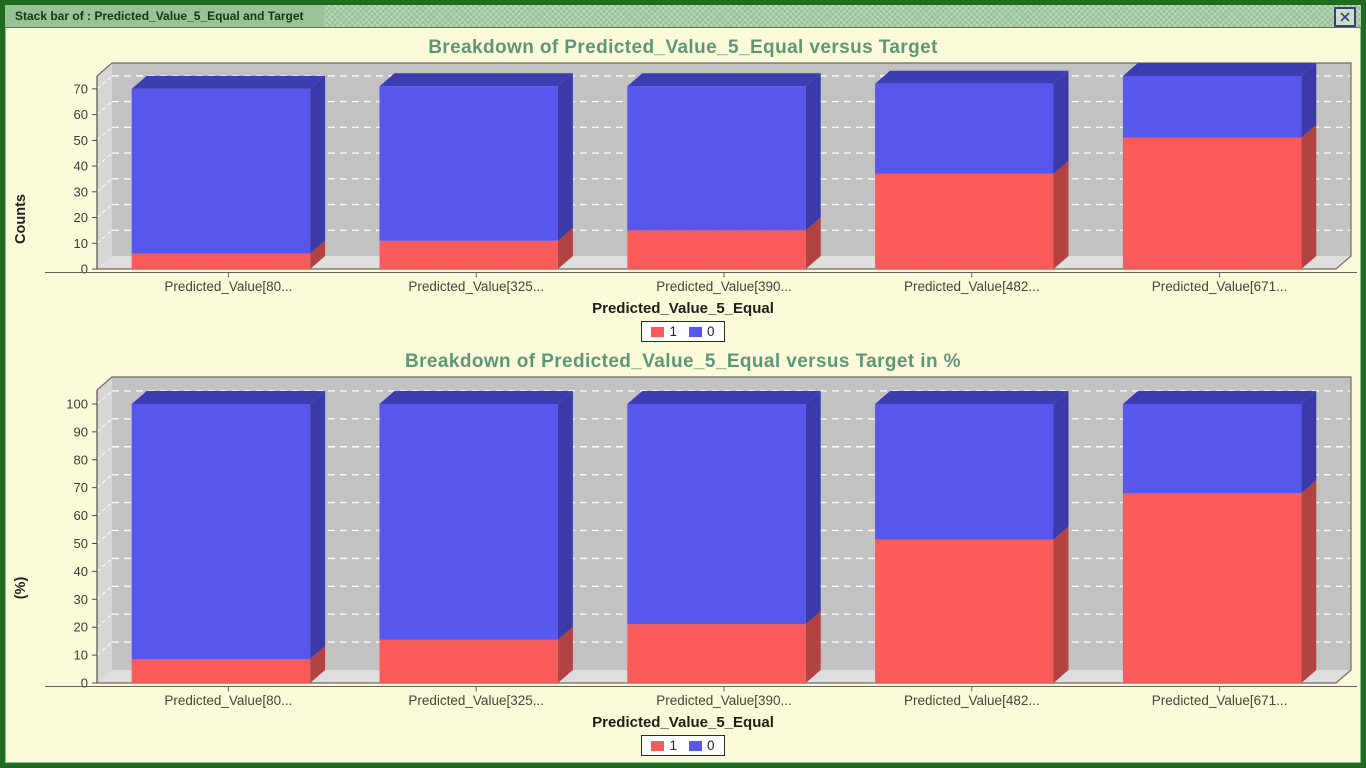  What do you see at coordinates (81, 217) in the screenshot?
I see `y-tick-label: 20` at bounding box center [81, 217].